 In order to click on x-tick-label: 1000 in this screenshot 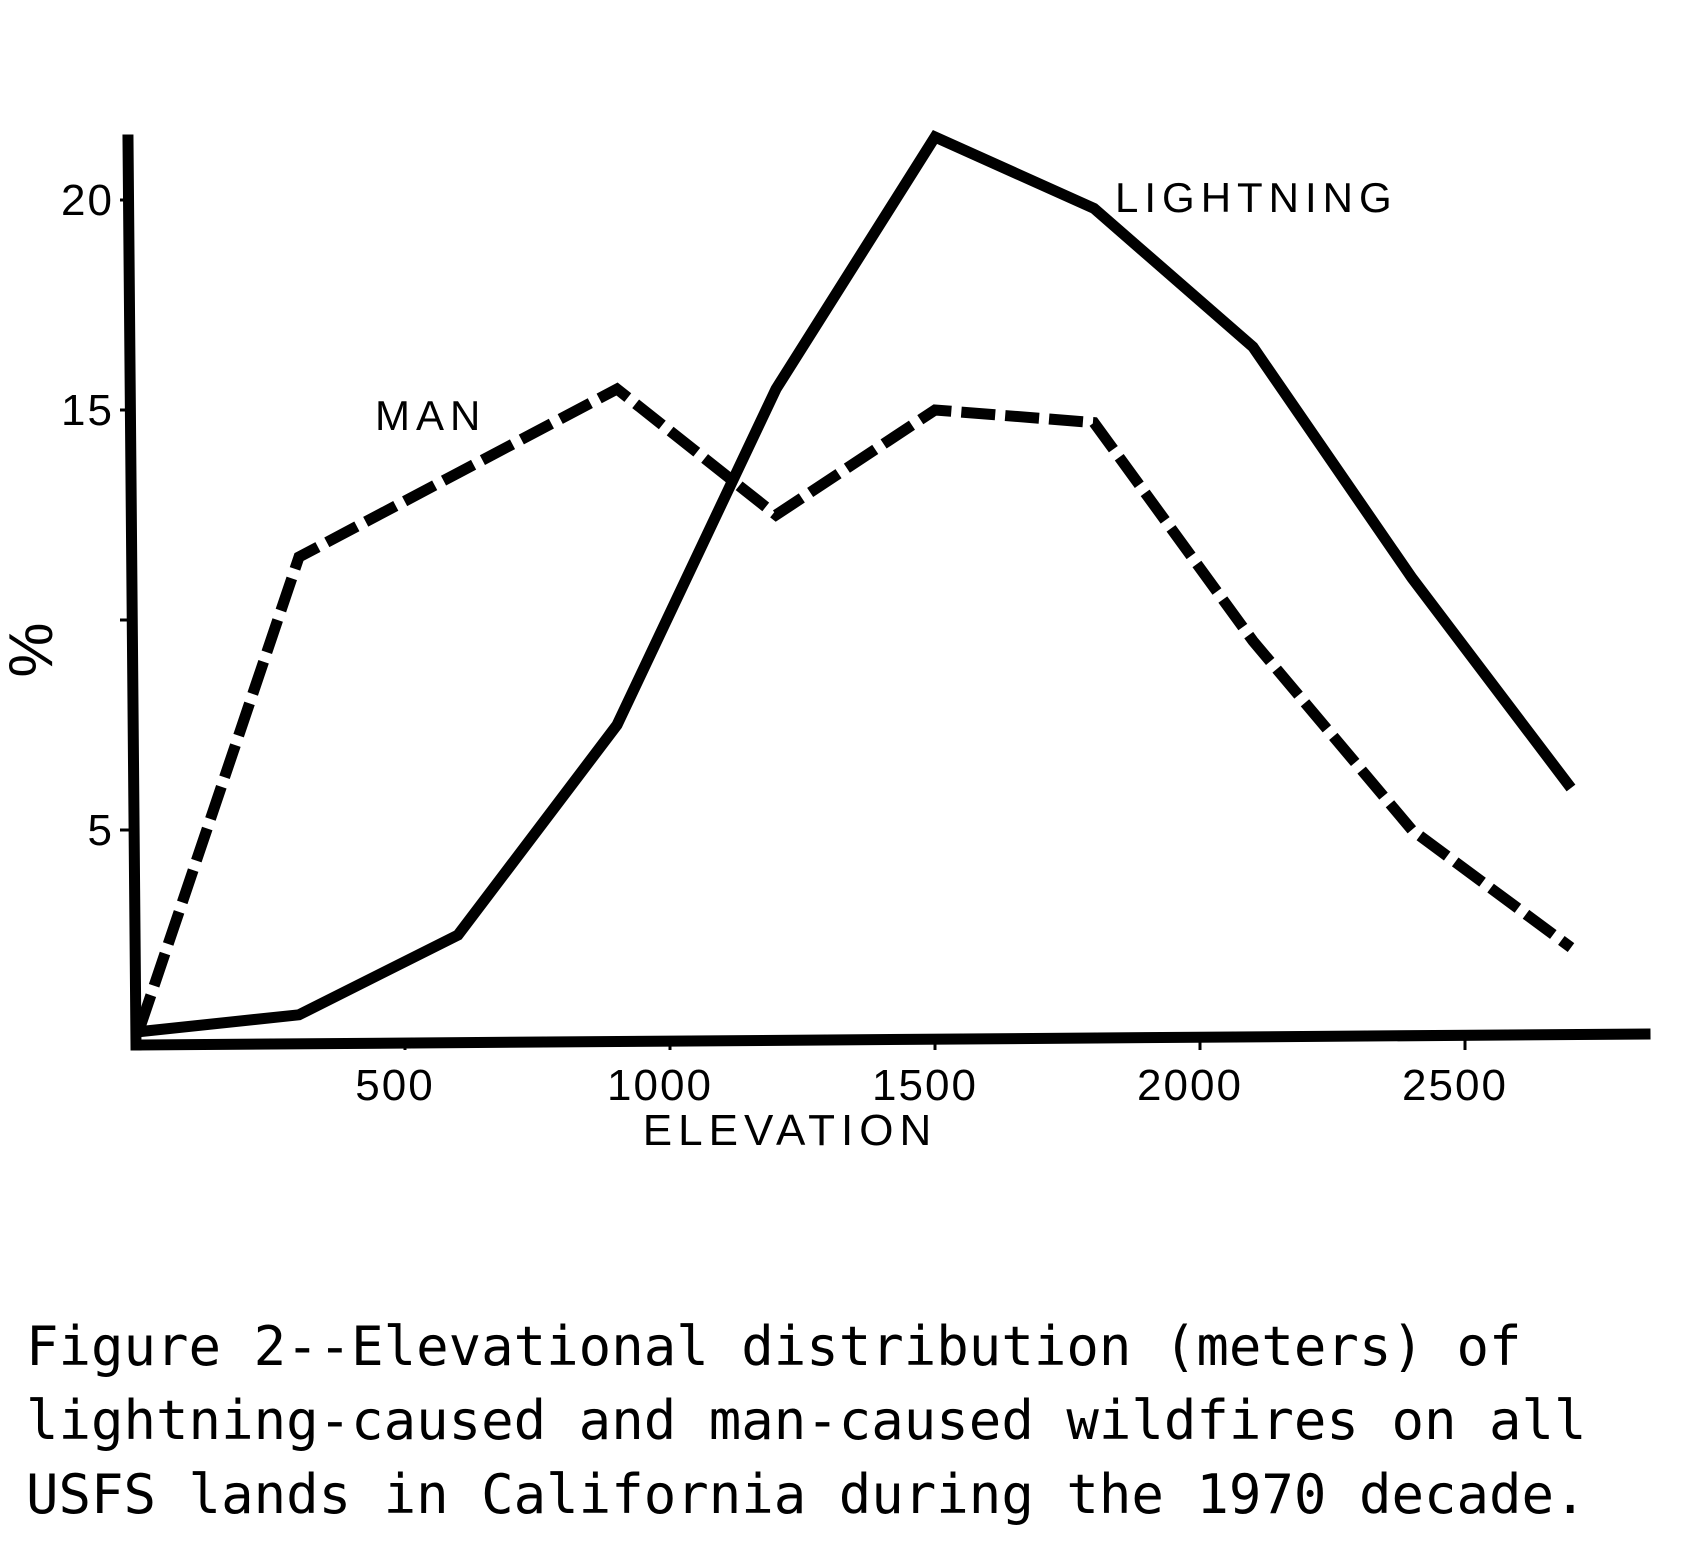, I will do `click(660, 1085)`.